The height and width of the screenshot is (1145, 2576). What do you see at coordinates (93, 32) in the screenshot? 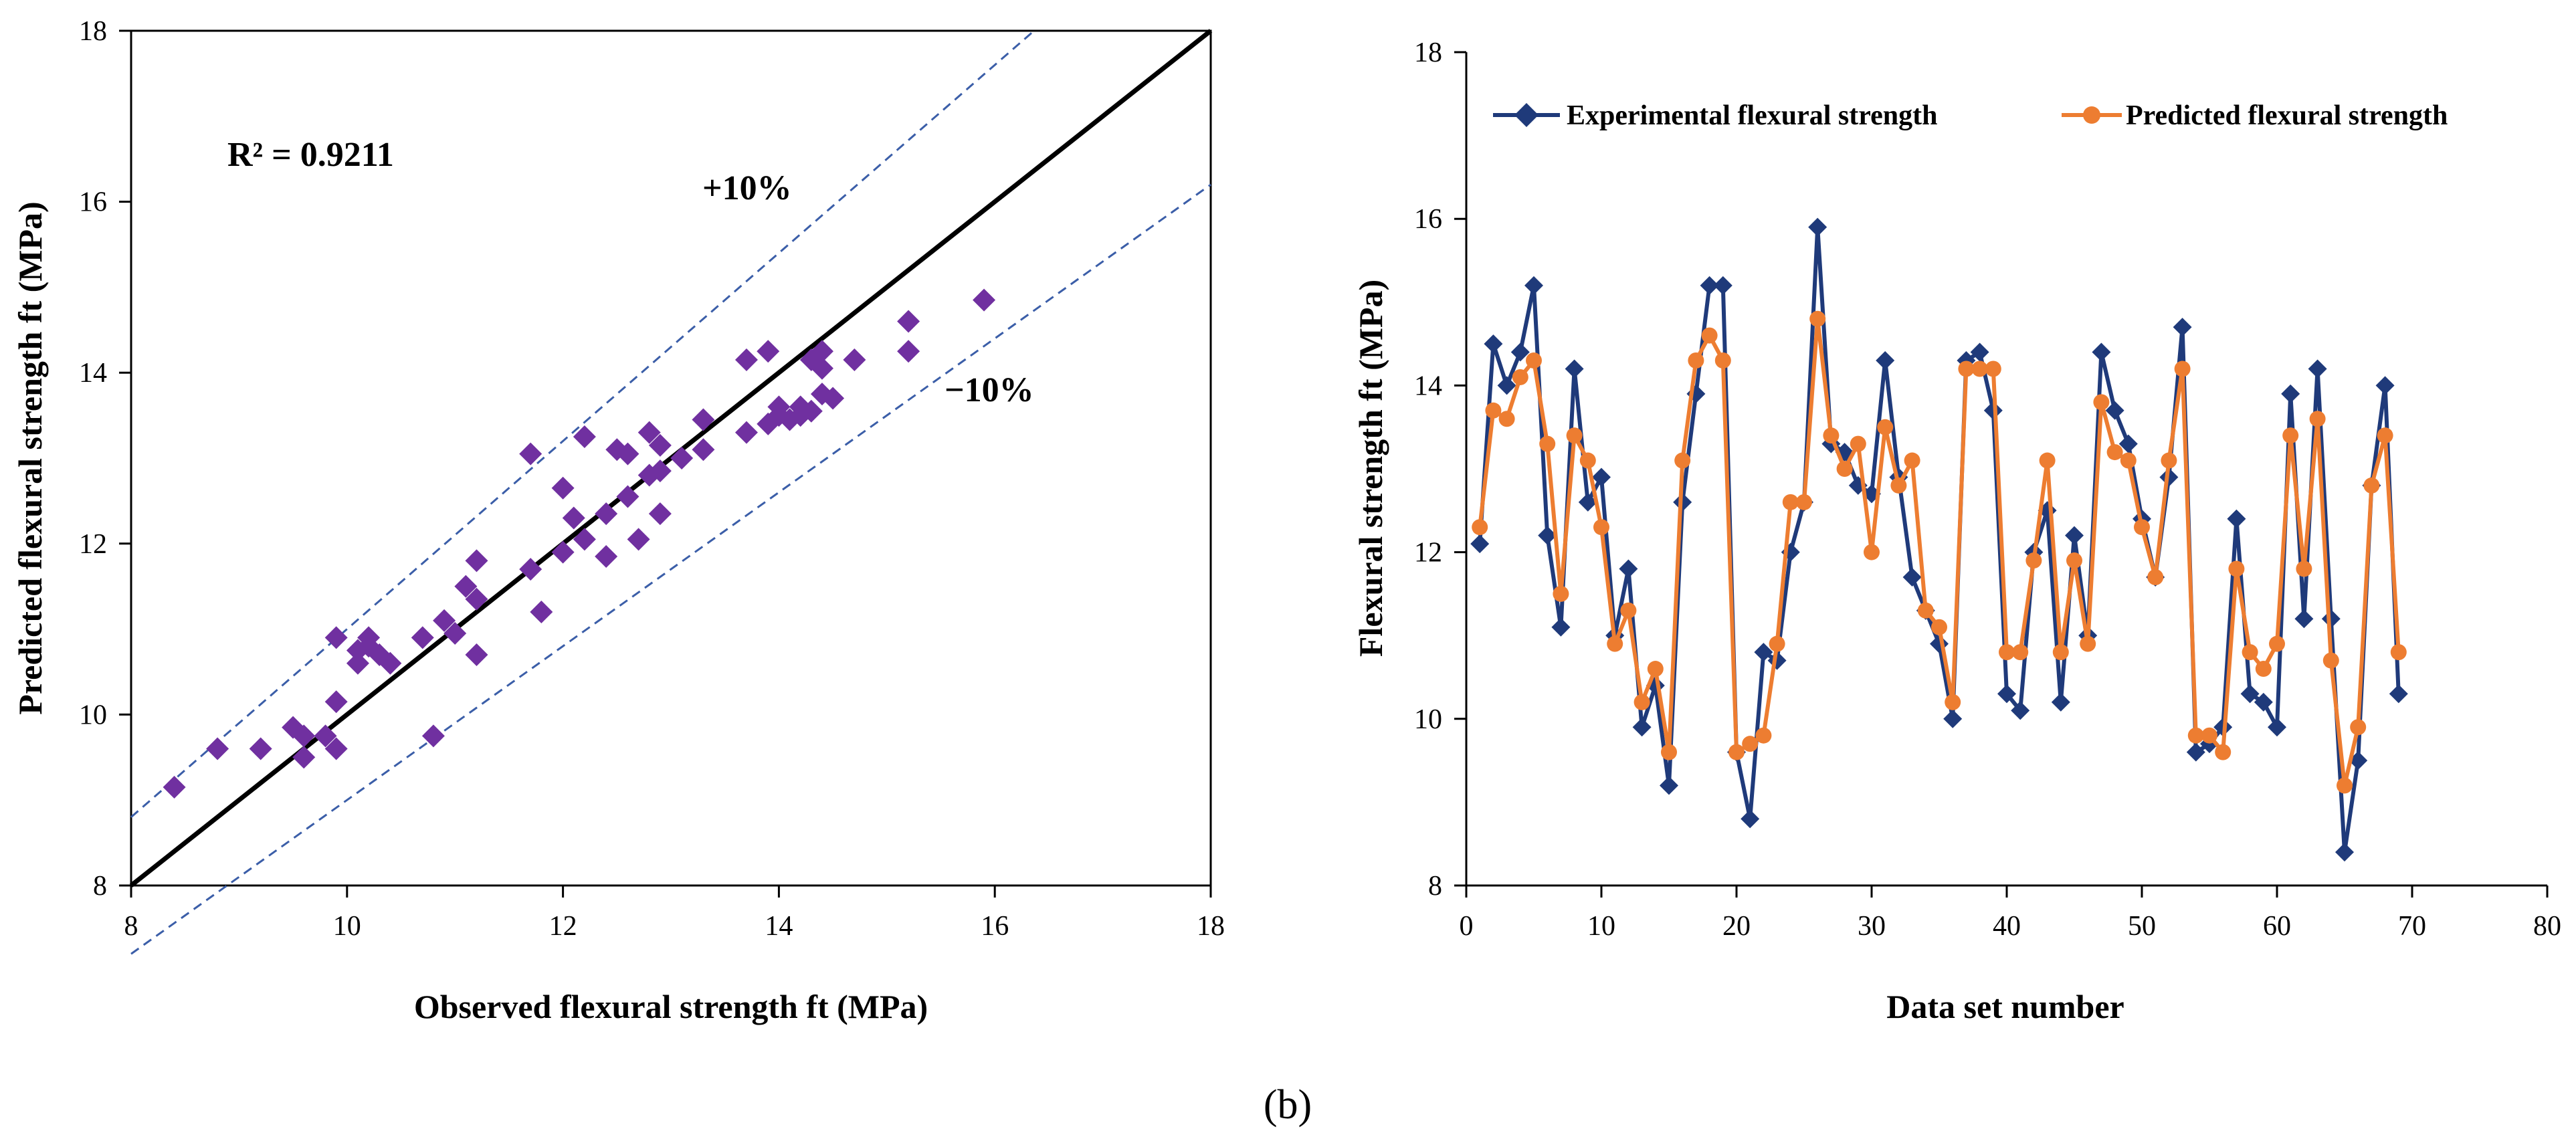
I see `left-y-tick-label: 18` at bounding box center [93, 32].